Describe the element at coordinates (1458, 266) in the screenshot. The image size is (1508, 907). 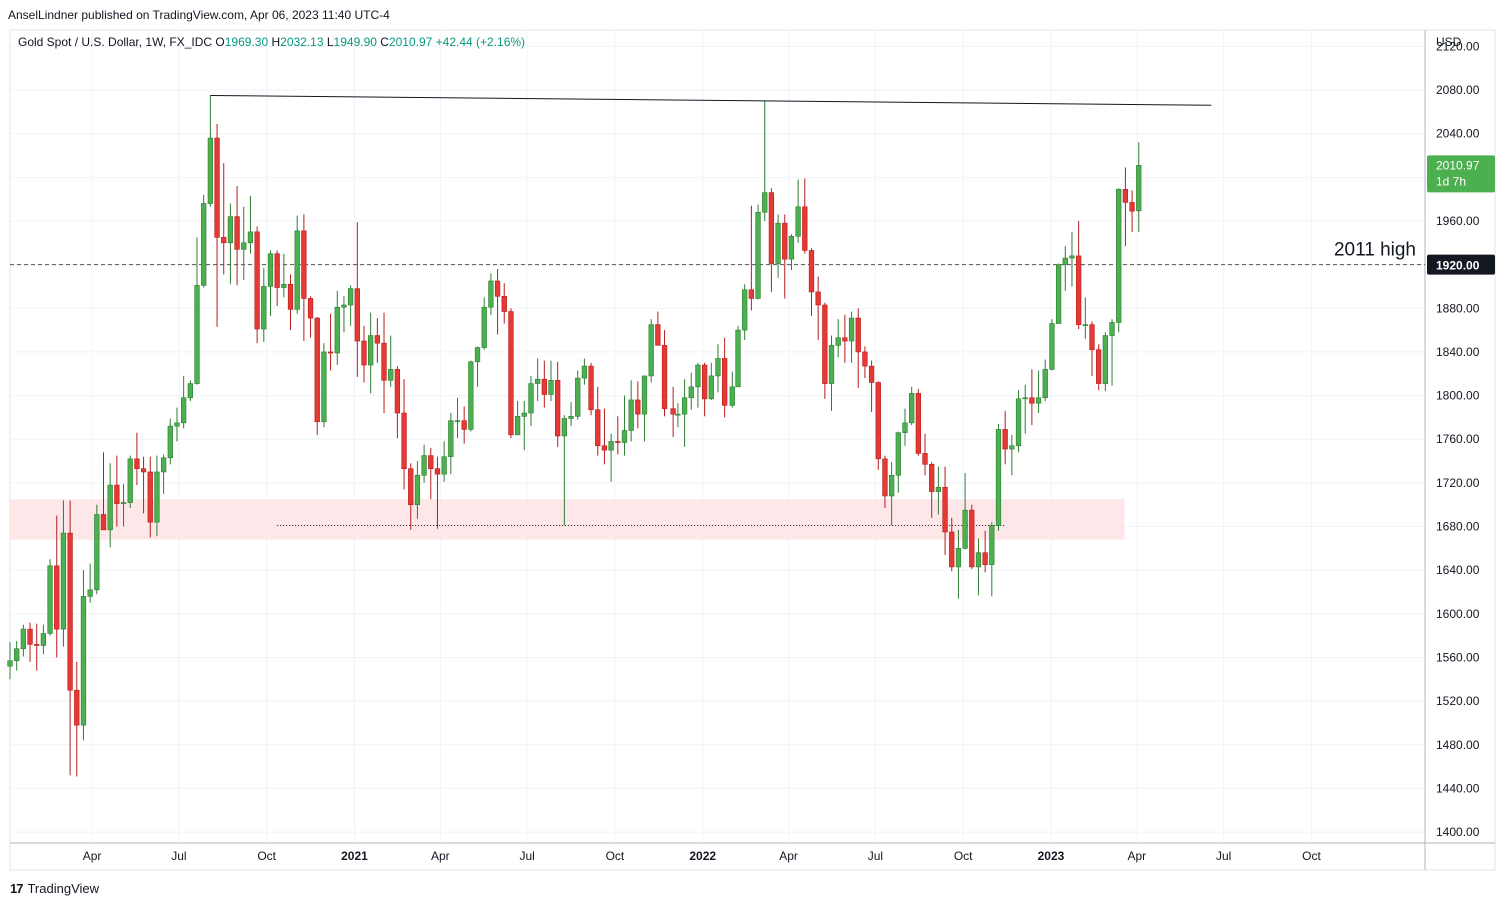
I see `level-price-label: 1920.00` at that location.